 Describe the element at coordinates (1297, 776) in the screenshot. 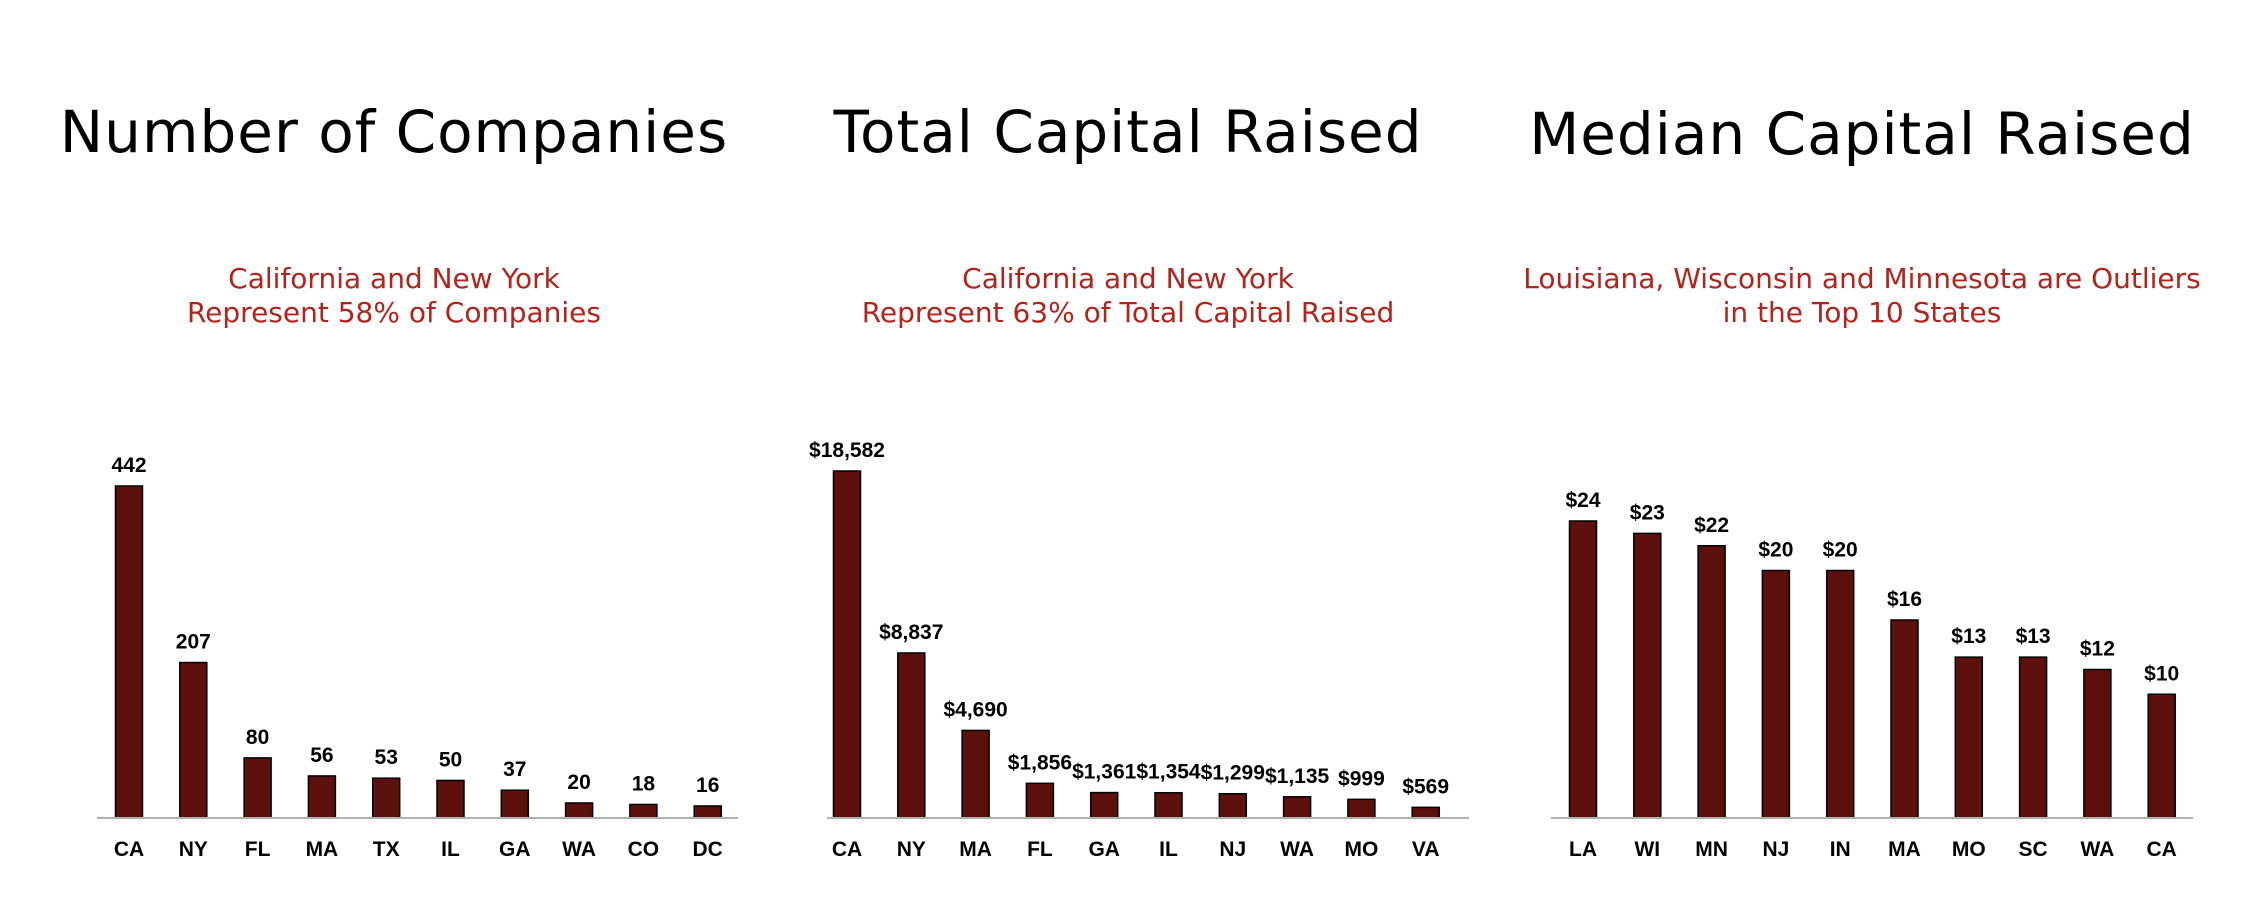

I see `data-label: $1,135` at that location.